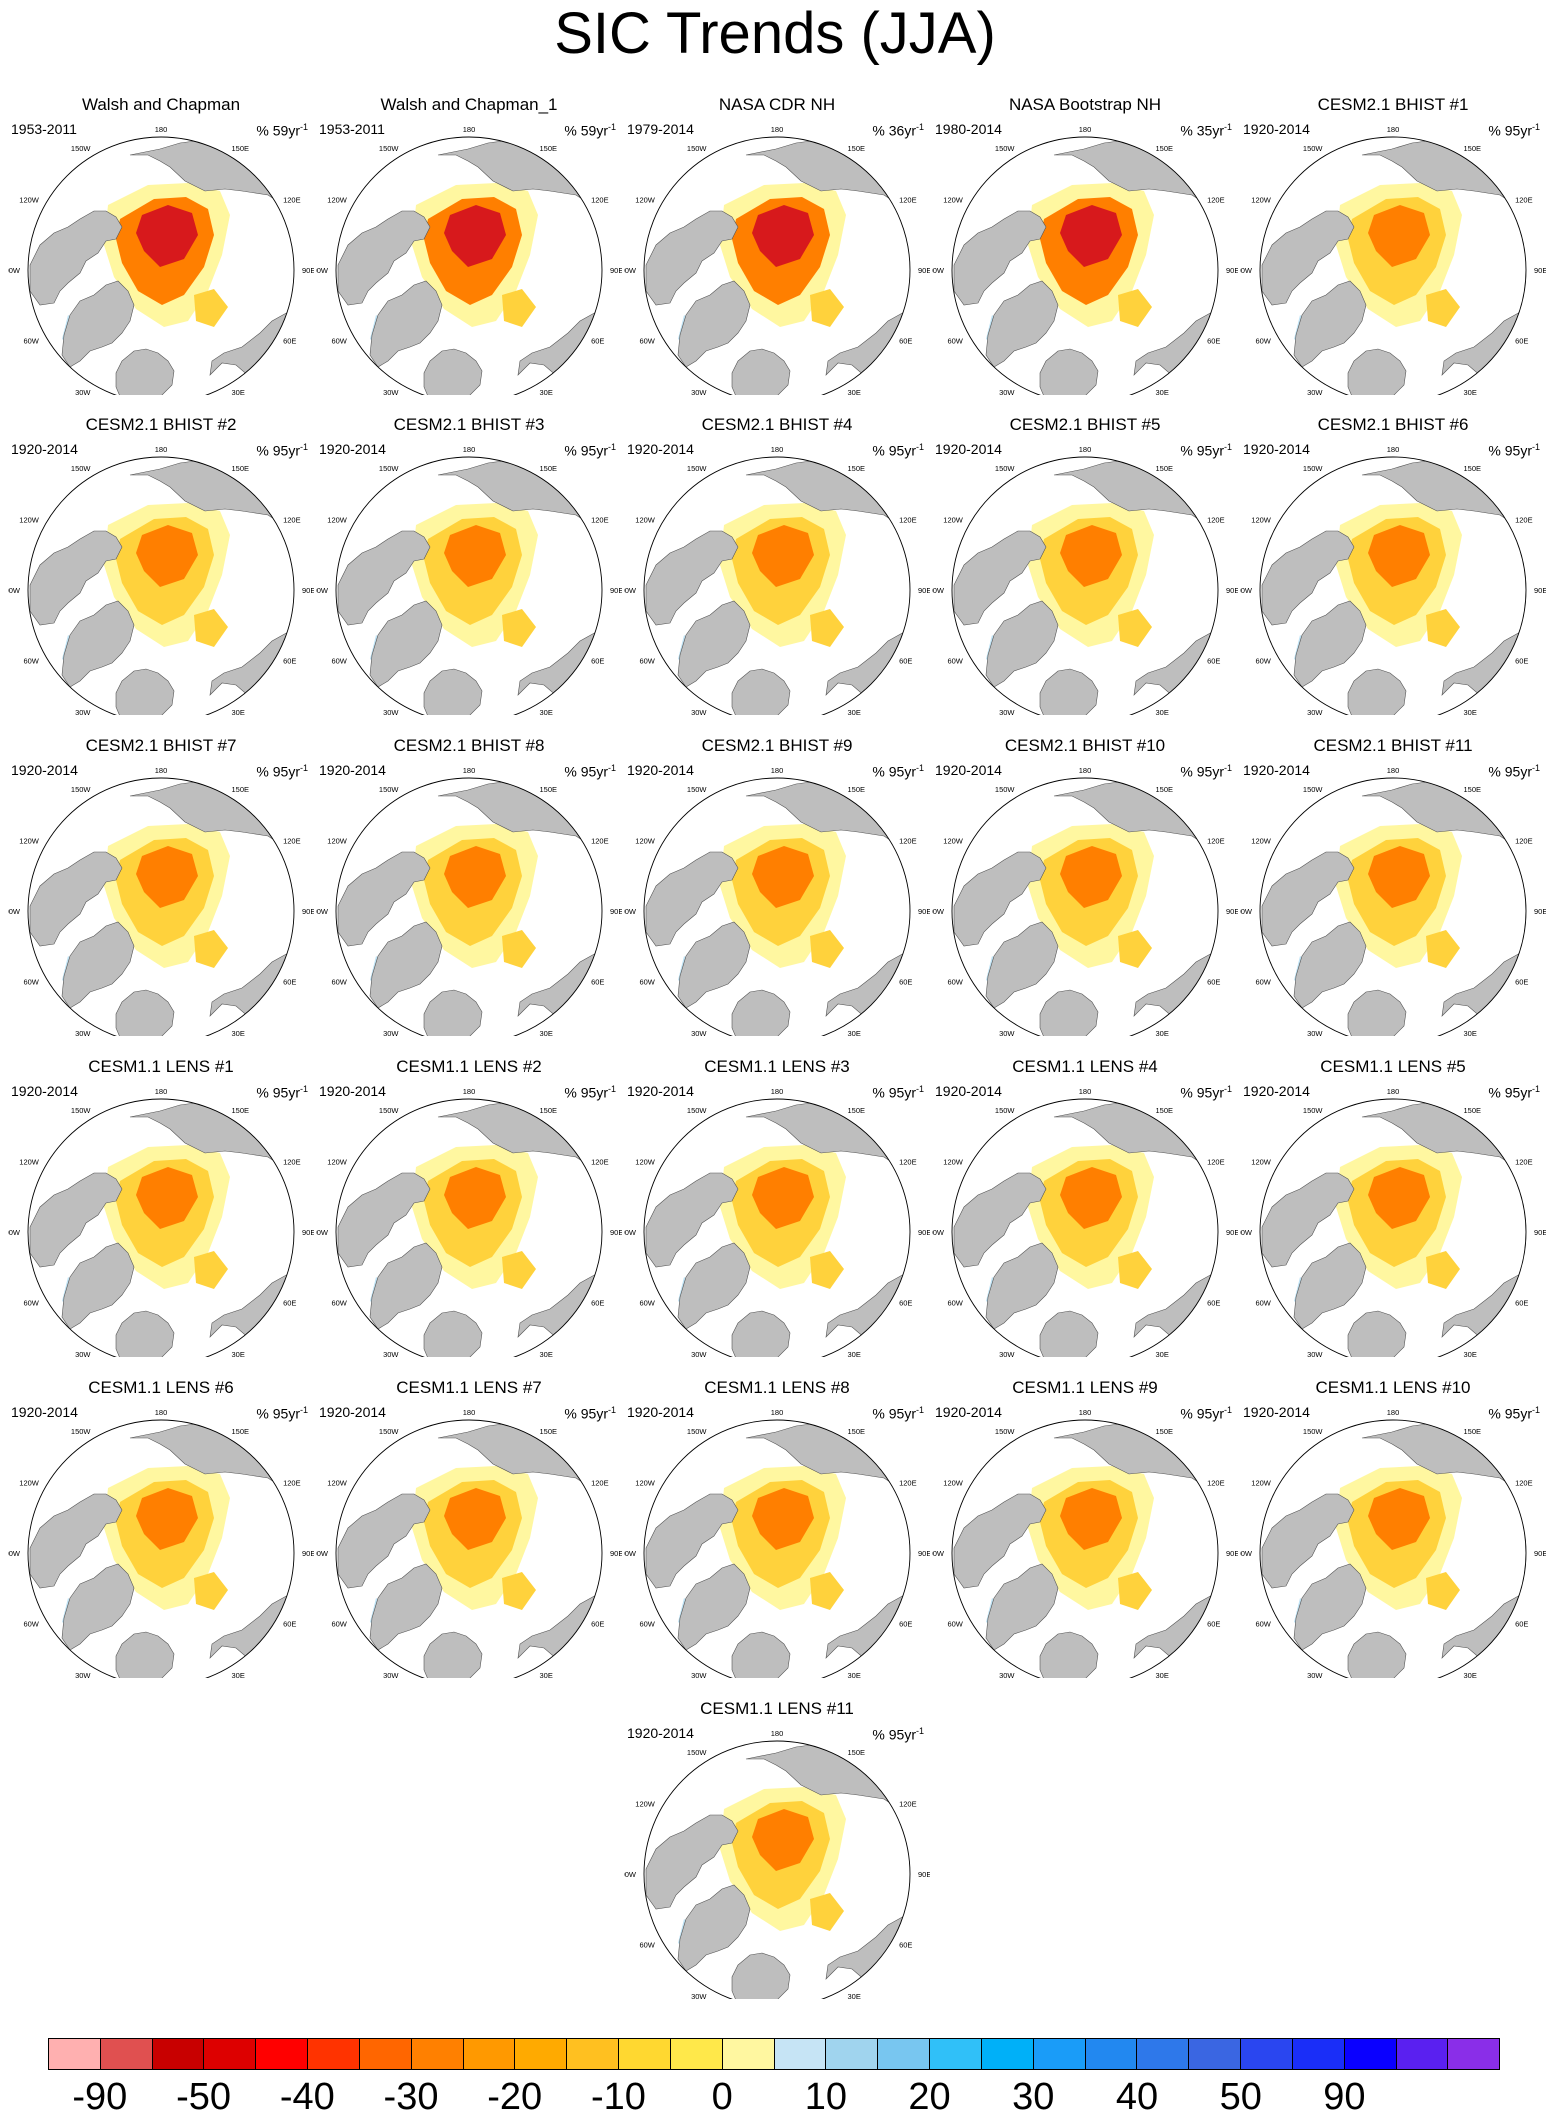  What do you see at coordinates (161, 1387) in the screenshot?
I see `panel-title: CESM1.1 LENS #6` at bounding box center [161, 1387].